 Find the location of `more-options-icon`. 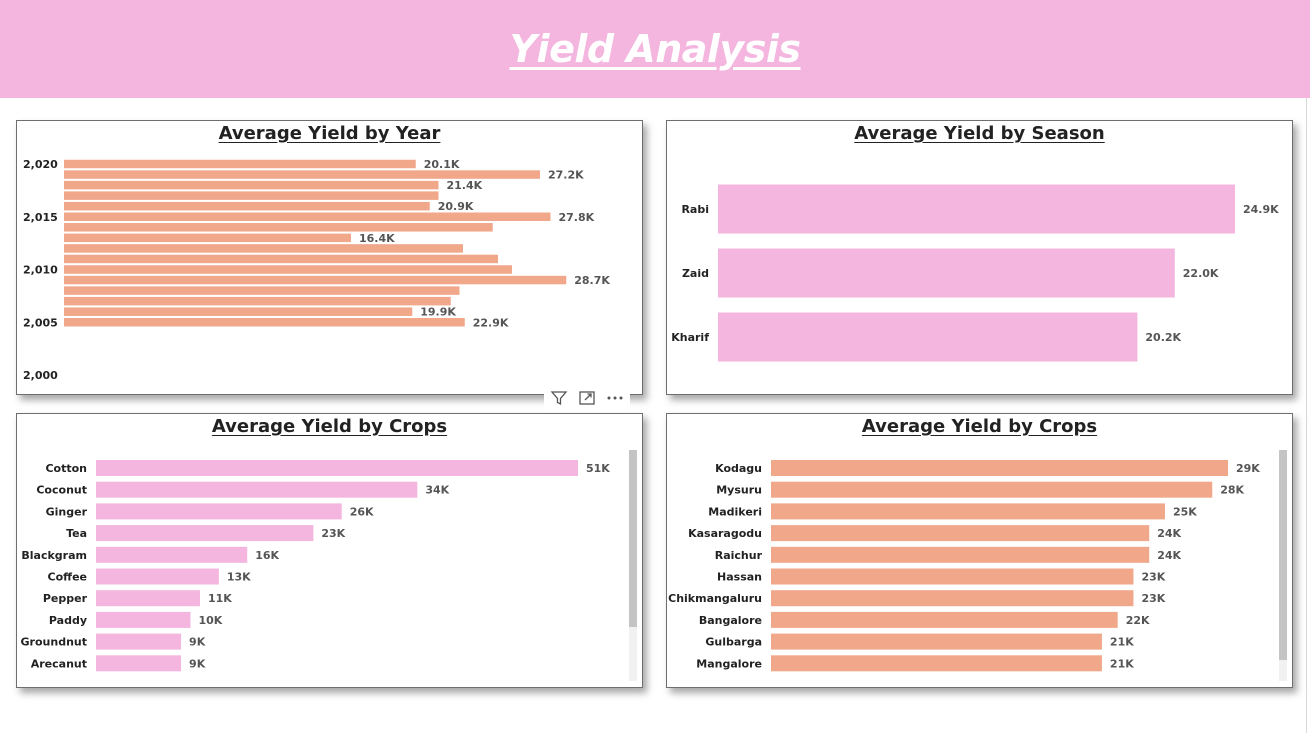

more-options-icon is located at coordinates (615, 398).